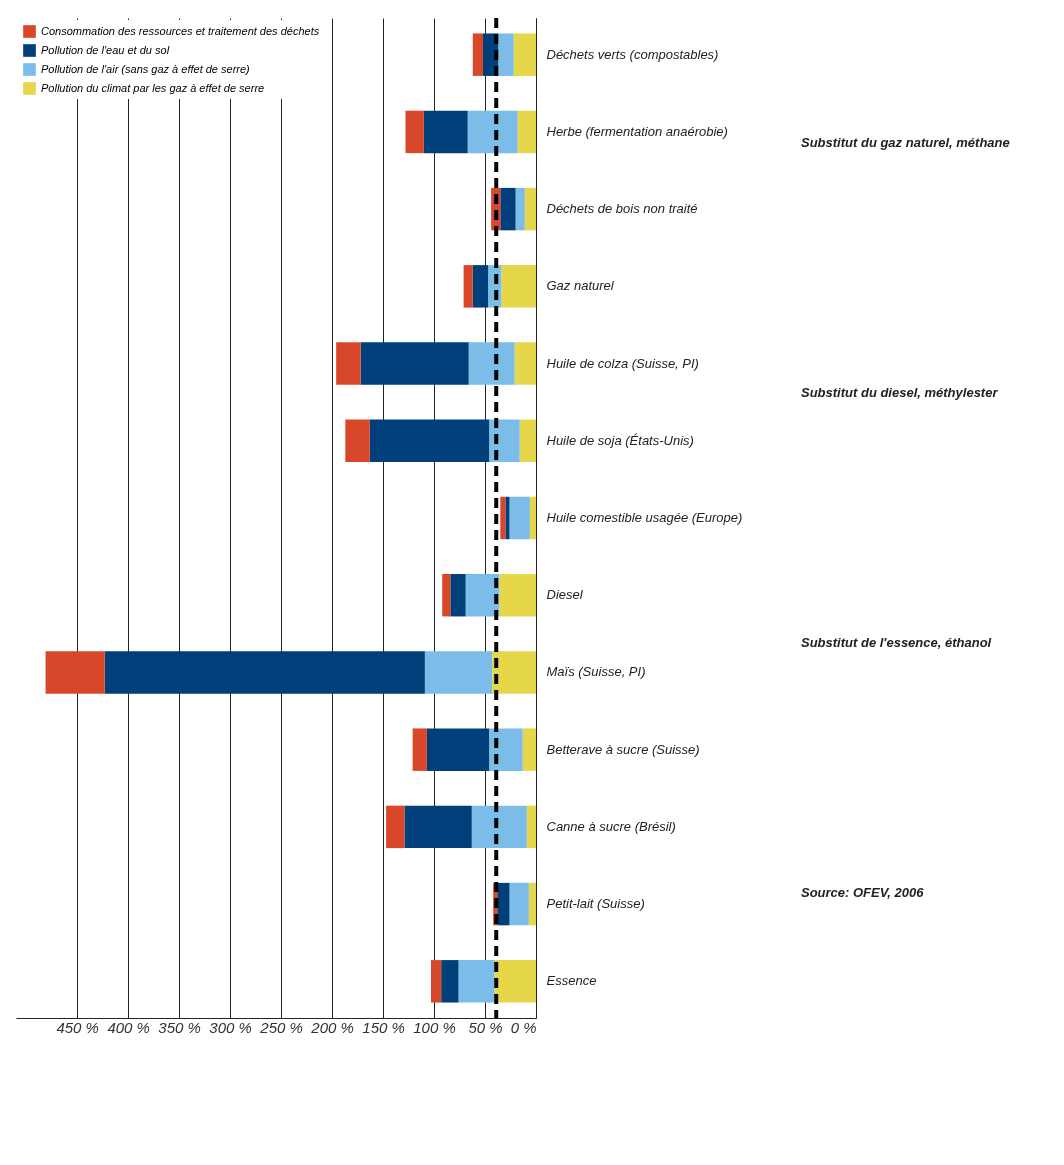 This screenshot has height=1165, width=1064. I want to click on y-tick-label: Huile de colza (Suisse, PI), so click(622, 363).